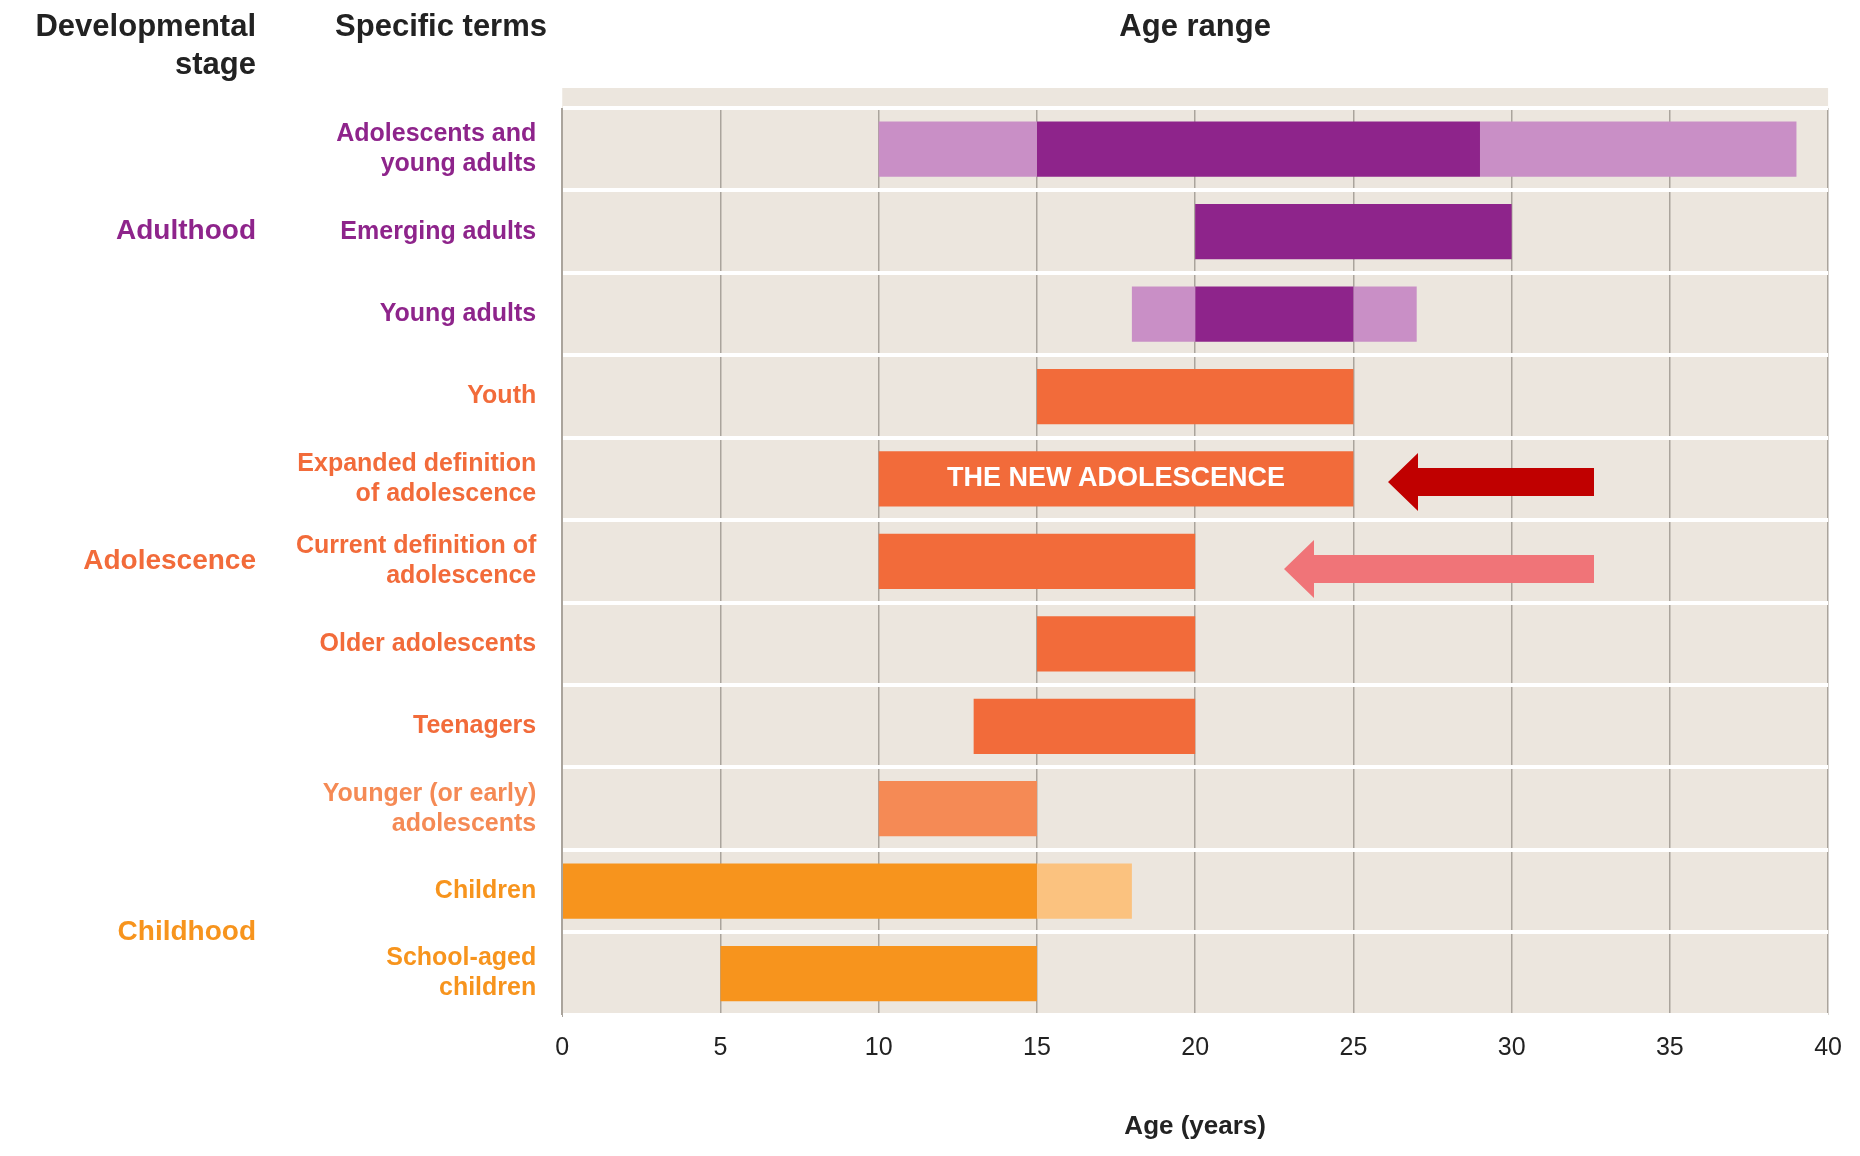  What do you see at coordinates (461, 971) in the screenshot?
I see `y-tick-label: School-aged children` at bounding box center [461, 971].